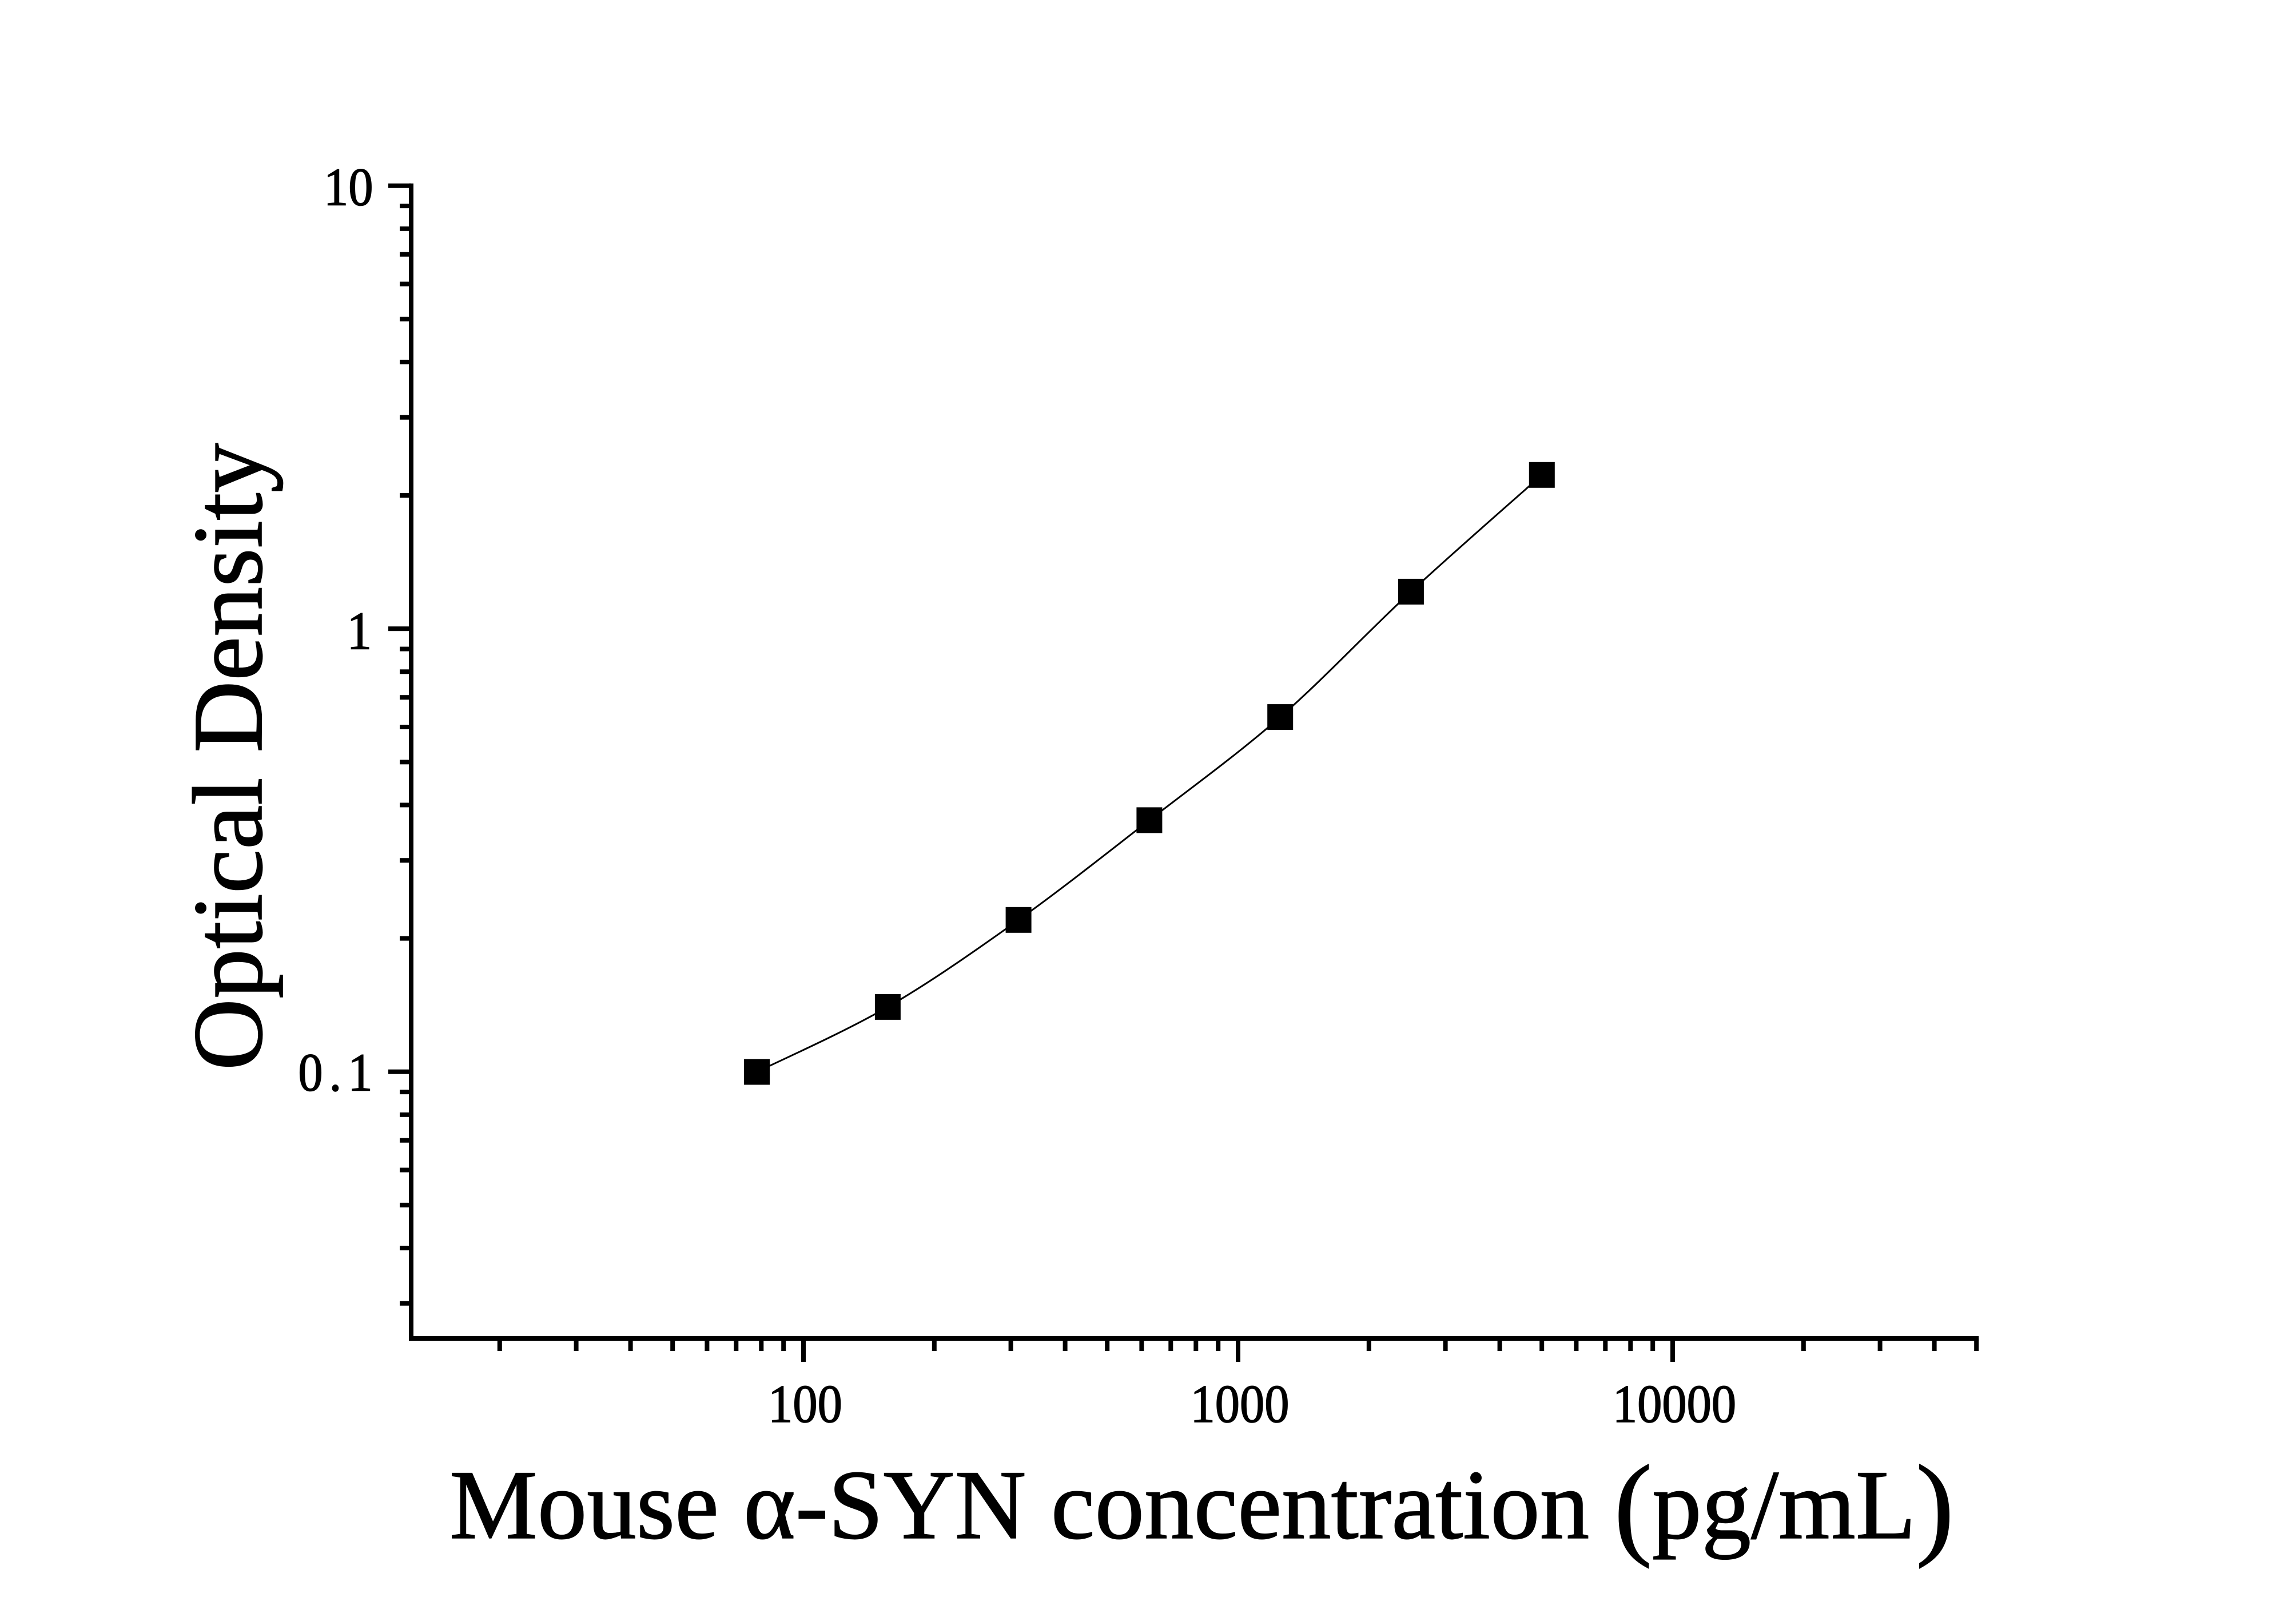  I want to click on svg-text:Mouse α-SYN concentration (pg/: Mouse α-SYN concentration (pg/mL), so click(1202, 1506).